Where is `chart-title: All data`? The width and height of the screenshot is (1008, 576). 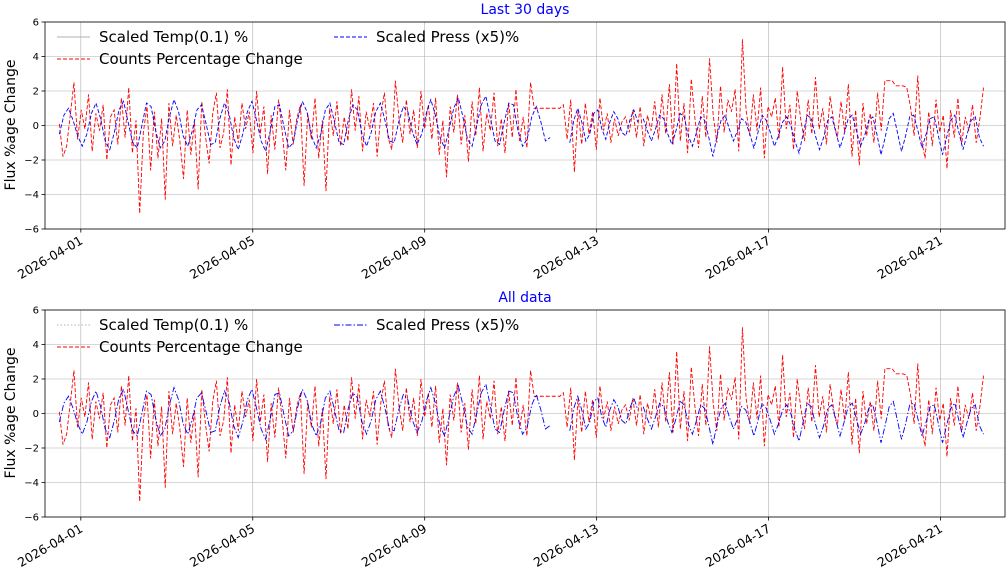
chart-title: All data is located at coordinates (524, 298).